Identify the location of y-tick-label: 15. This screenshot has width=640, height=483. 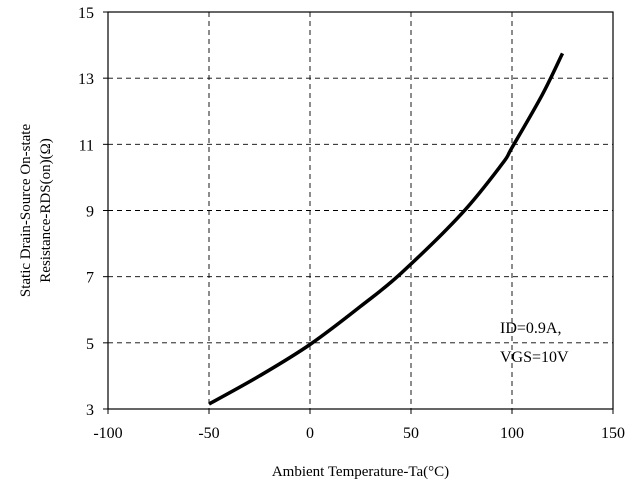
(86, 13).